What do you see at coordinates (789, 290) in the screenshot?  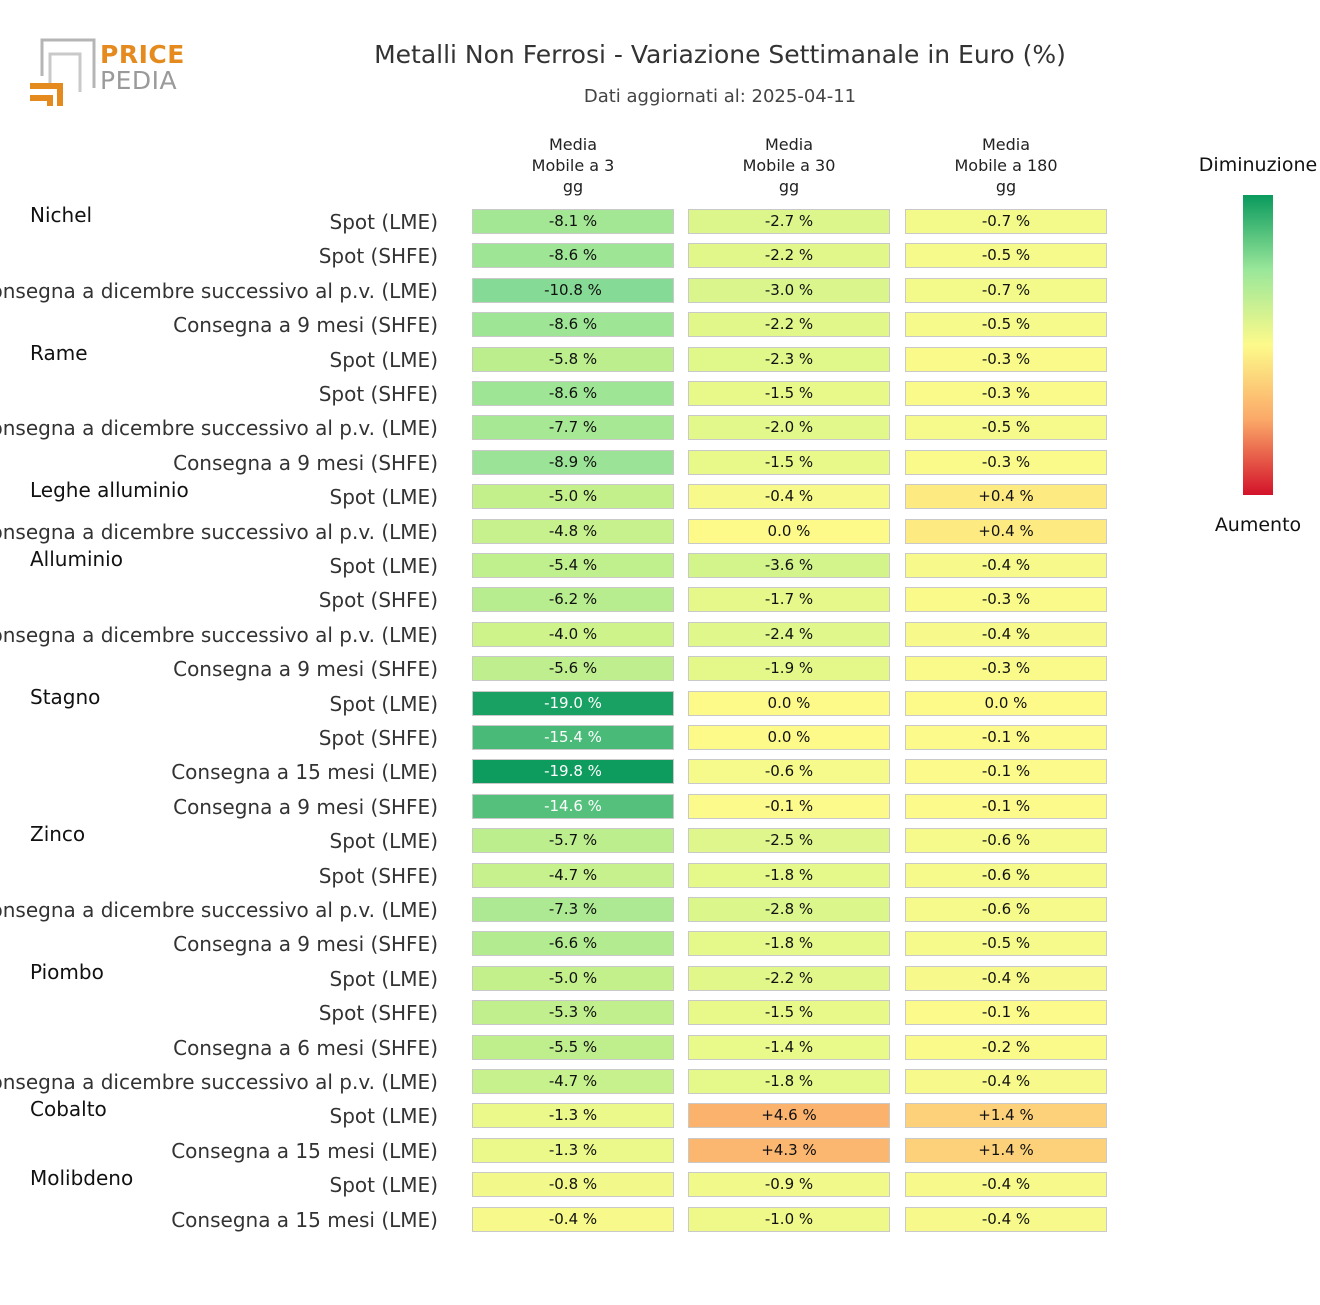 I see `heatmap-cell: -3.0 %` at bounding box center [789, 290].